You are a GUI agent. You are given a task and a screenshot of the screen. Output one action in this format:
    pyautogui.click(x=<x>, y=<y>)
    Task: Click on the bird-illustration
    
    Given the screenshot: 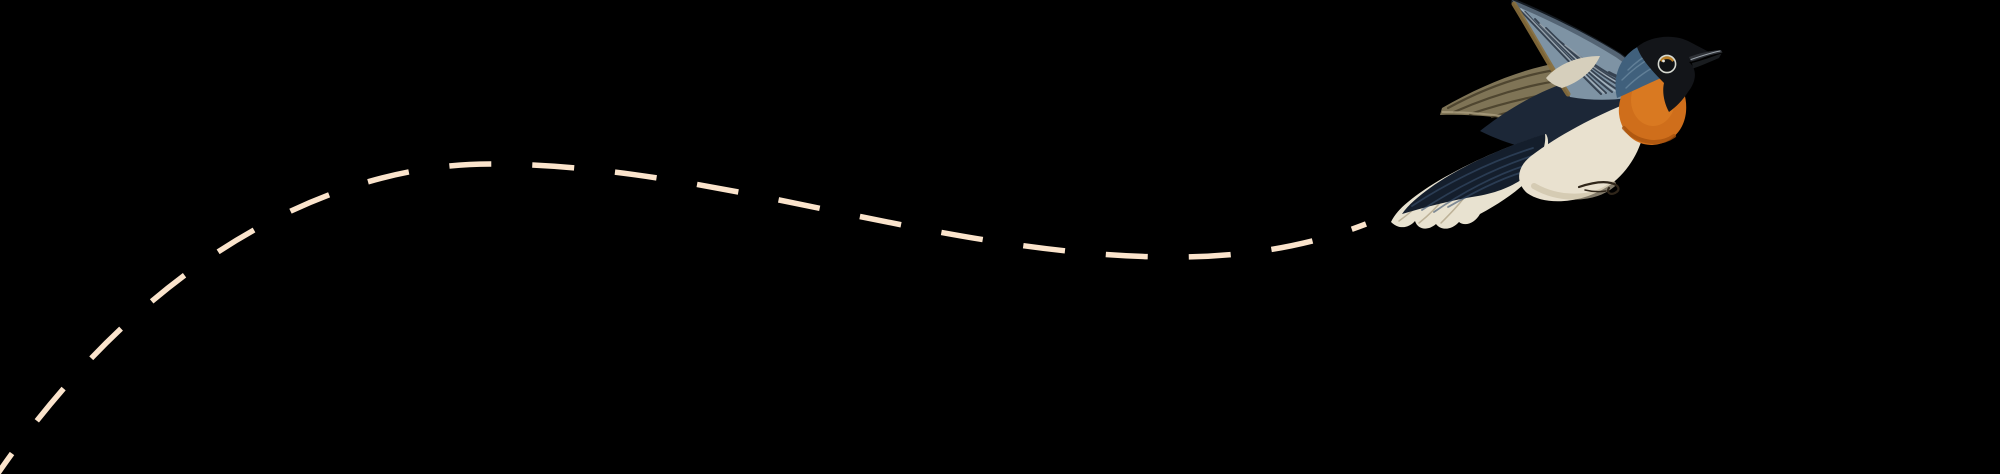 What is the action you would take?
    pyautogui.click(x=1557, y=114)
    